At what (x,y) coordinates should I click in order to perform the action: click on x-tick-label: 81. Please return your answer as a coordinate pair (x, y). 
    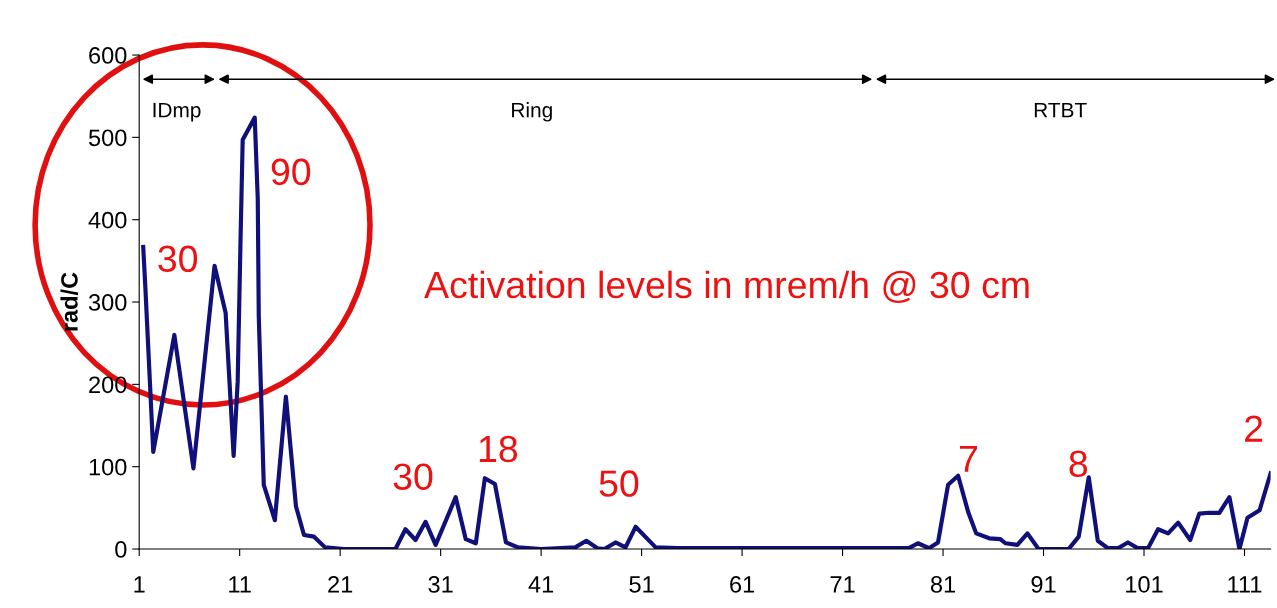
    Looking at the image, I should click on (943, 584).